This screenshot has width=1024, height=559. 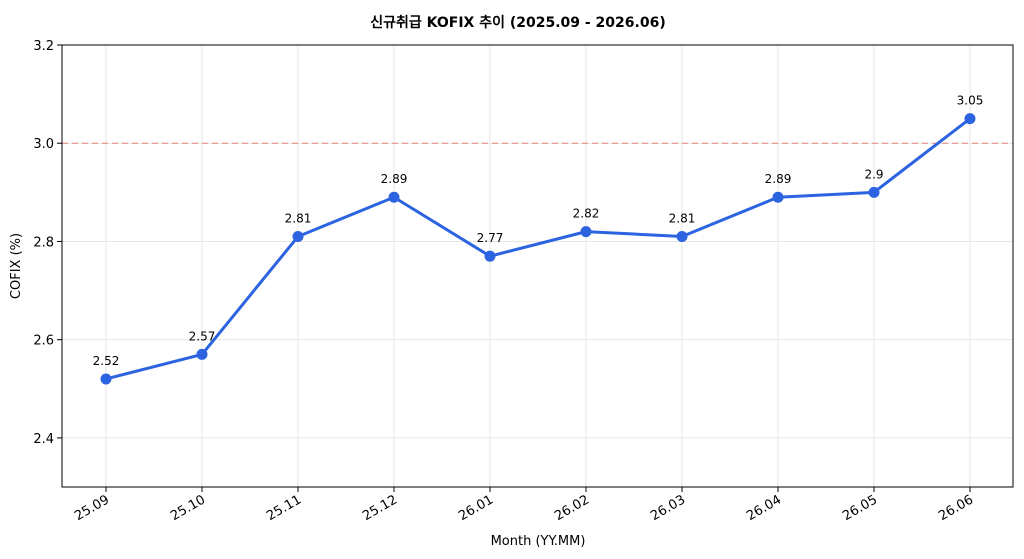 What do you see at coordinates (970, 101) in the screenshot?
I see `data-label: 3.05` at bounding box center [970, 101].